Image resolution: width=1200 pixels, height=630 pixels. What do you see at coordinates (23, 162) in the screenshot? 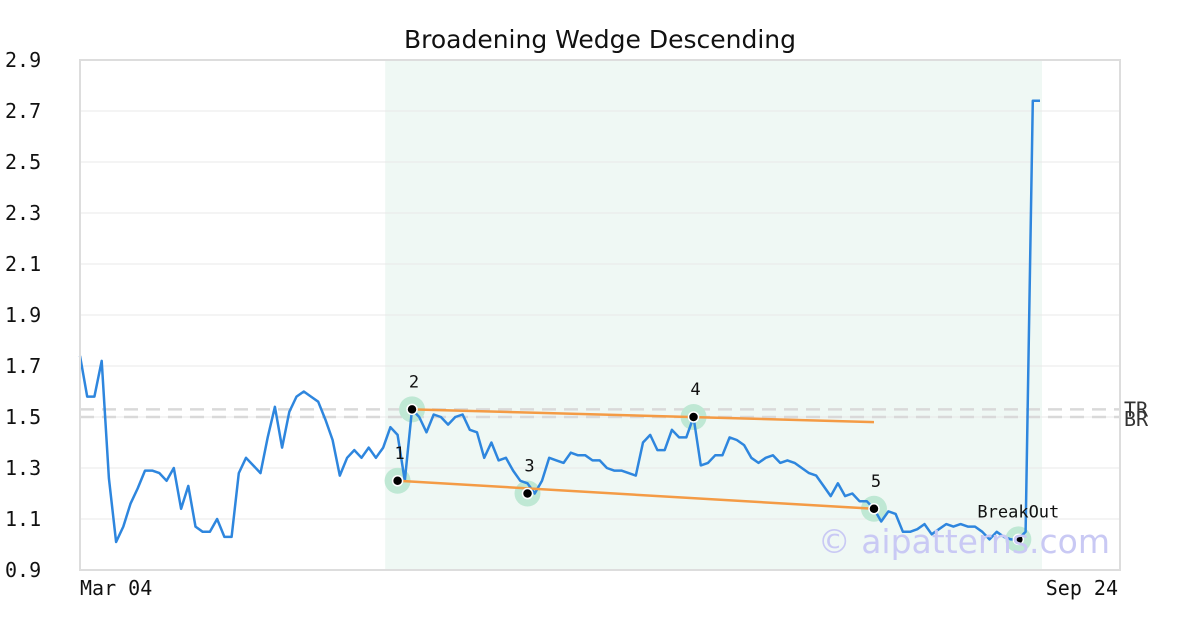
I see `y-tick-label: 2.5` at bounding box center [23, 162].